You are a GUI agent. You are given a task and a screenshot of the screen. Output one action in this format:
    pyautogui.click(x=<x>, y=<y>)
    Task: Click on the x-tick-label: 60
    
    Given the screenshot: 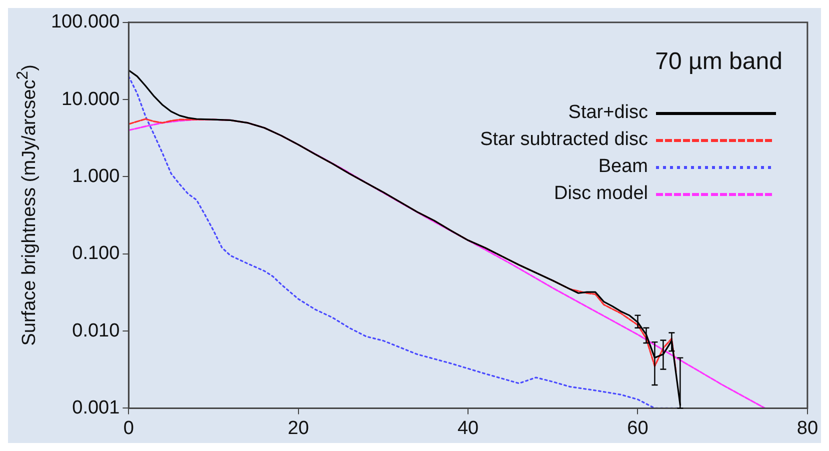 What is the action you would take?
    pyautogui.click(x=637, y=428)
    